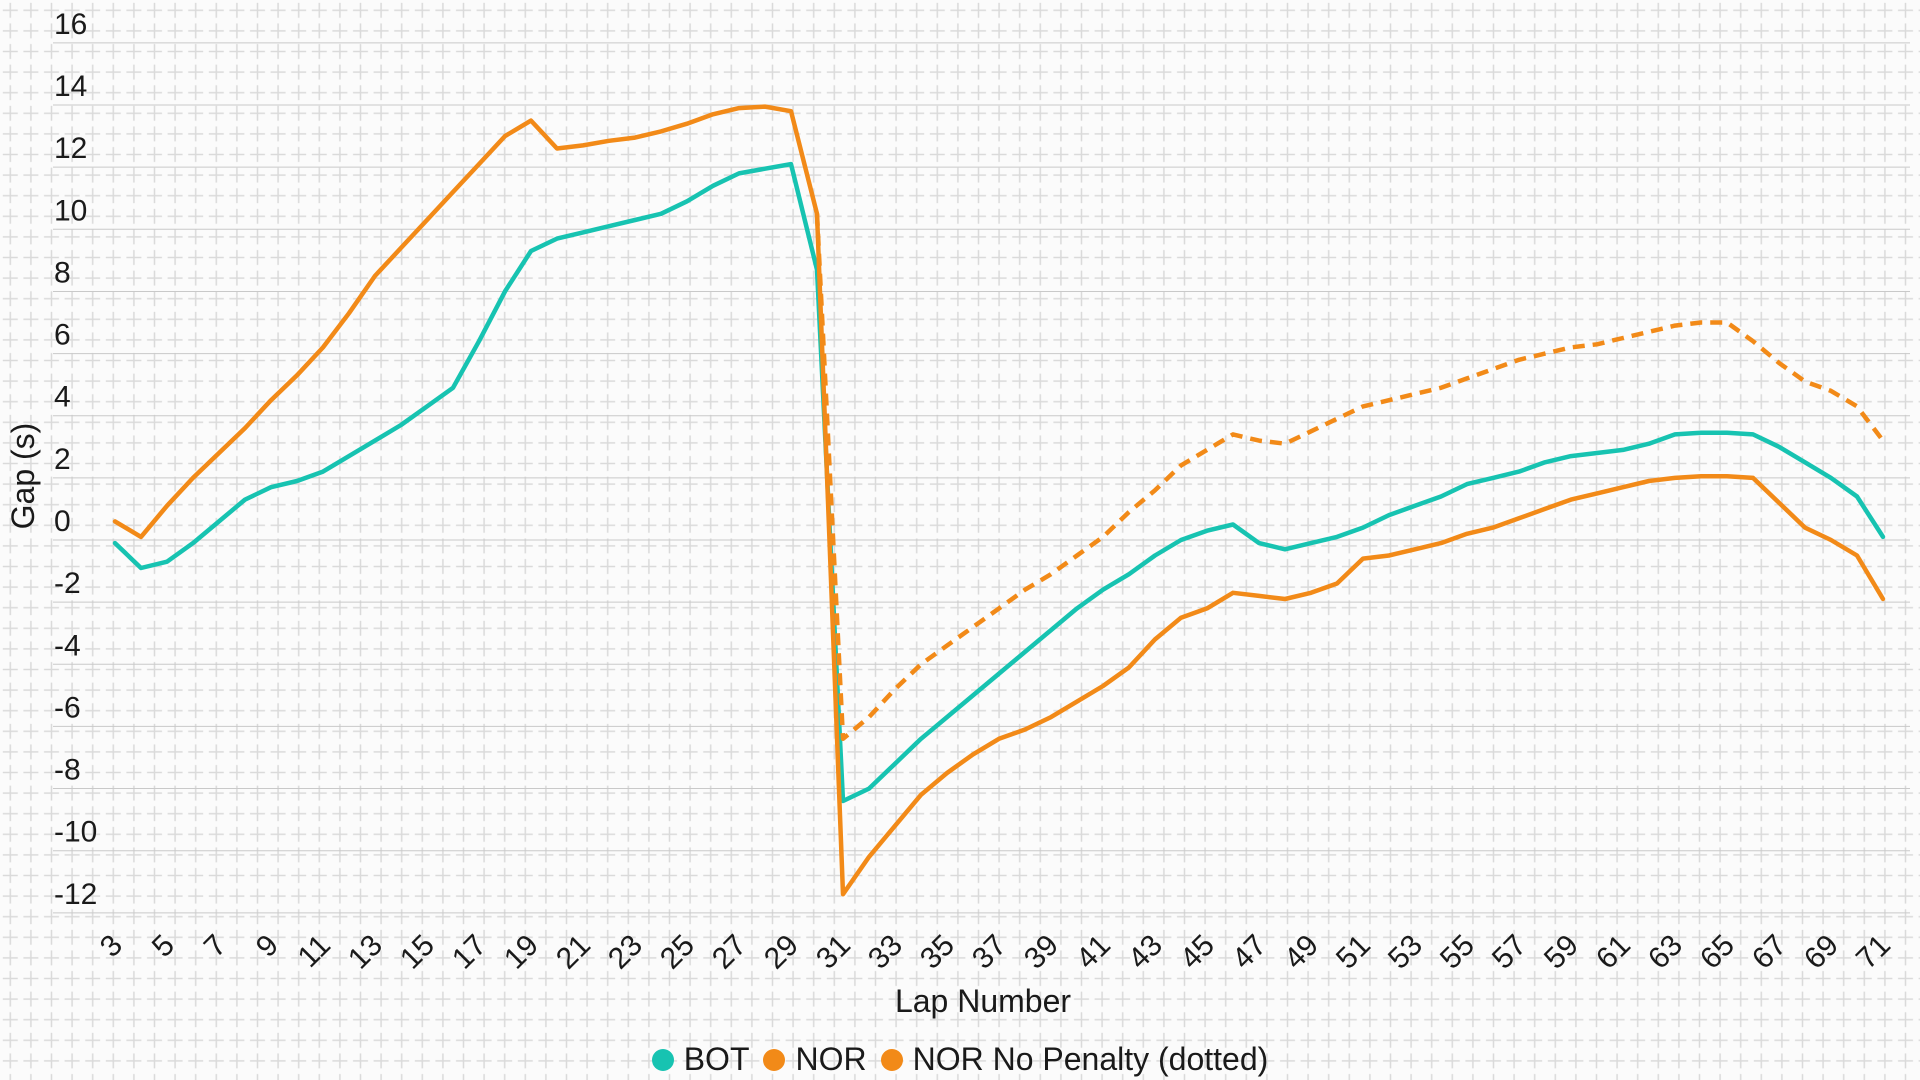  Describe the element at coordinates (70, 86) in the screenshot. I see `y-tick-label: 14` at that location.